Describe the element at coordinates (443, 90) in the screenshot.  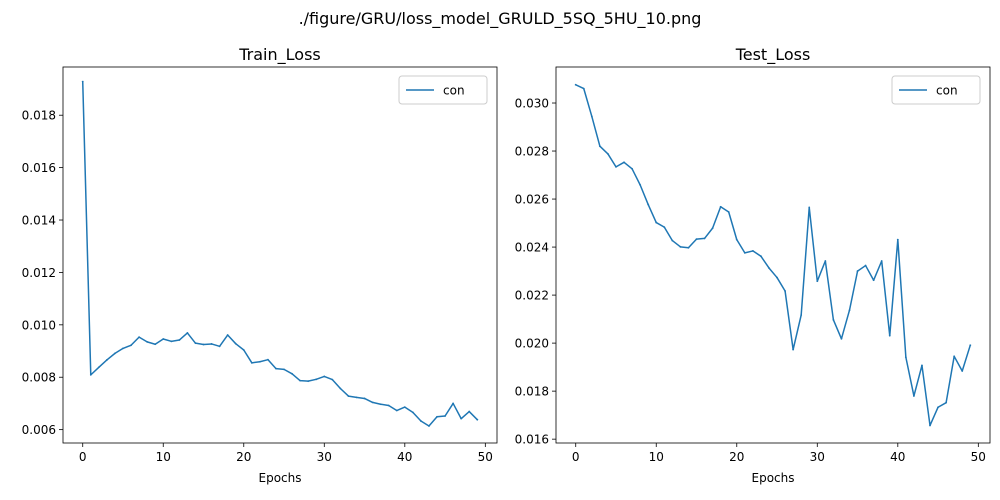
I see `chart0-legend-box` at that location.